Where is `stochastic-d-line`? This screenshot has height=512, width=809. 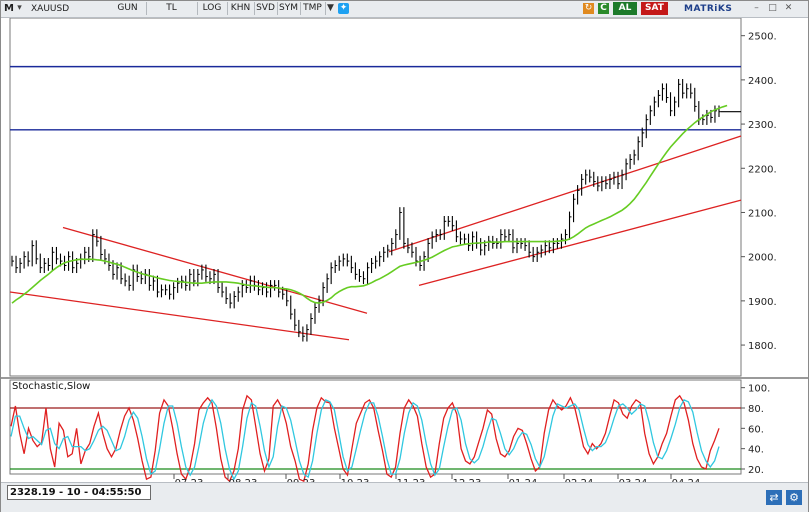 stochastic-d-line is located at coordinates (365, 439).